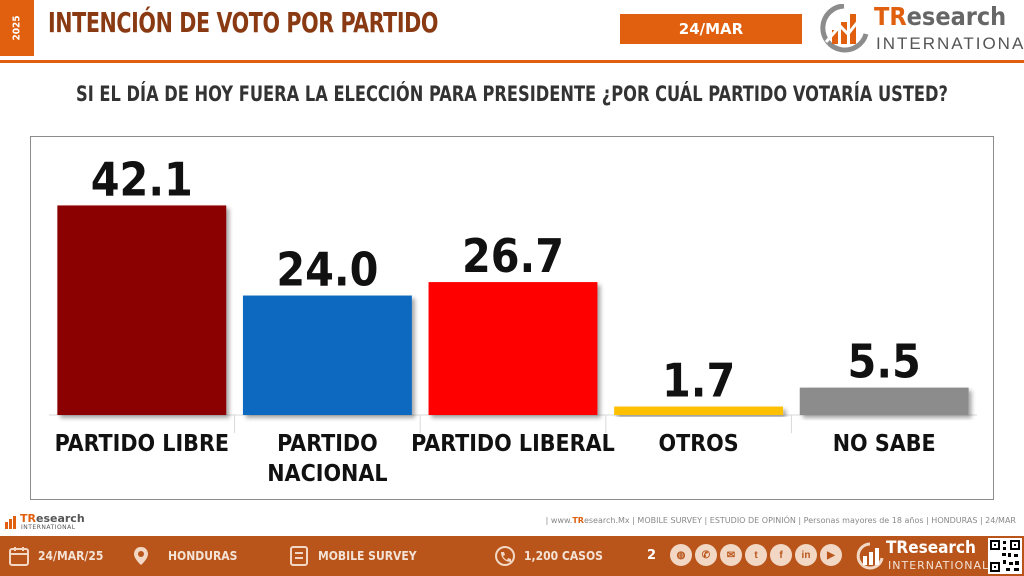 Image resolution: width=1024 pixels, height=576 pixels. I want to click on footer-method: MOBILE SURVEY, so click(352, 556).